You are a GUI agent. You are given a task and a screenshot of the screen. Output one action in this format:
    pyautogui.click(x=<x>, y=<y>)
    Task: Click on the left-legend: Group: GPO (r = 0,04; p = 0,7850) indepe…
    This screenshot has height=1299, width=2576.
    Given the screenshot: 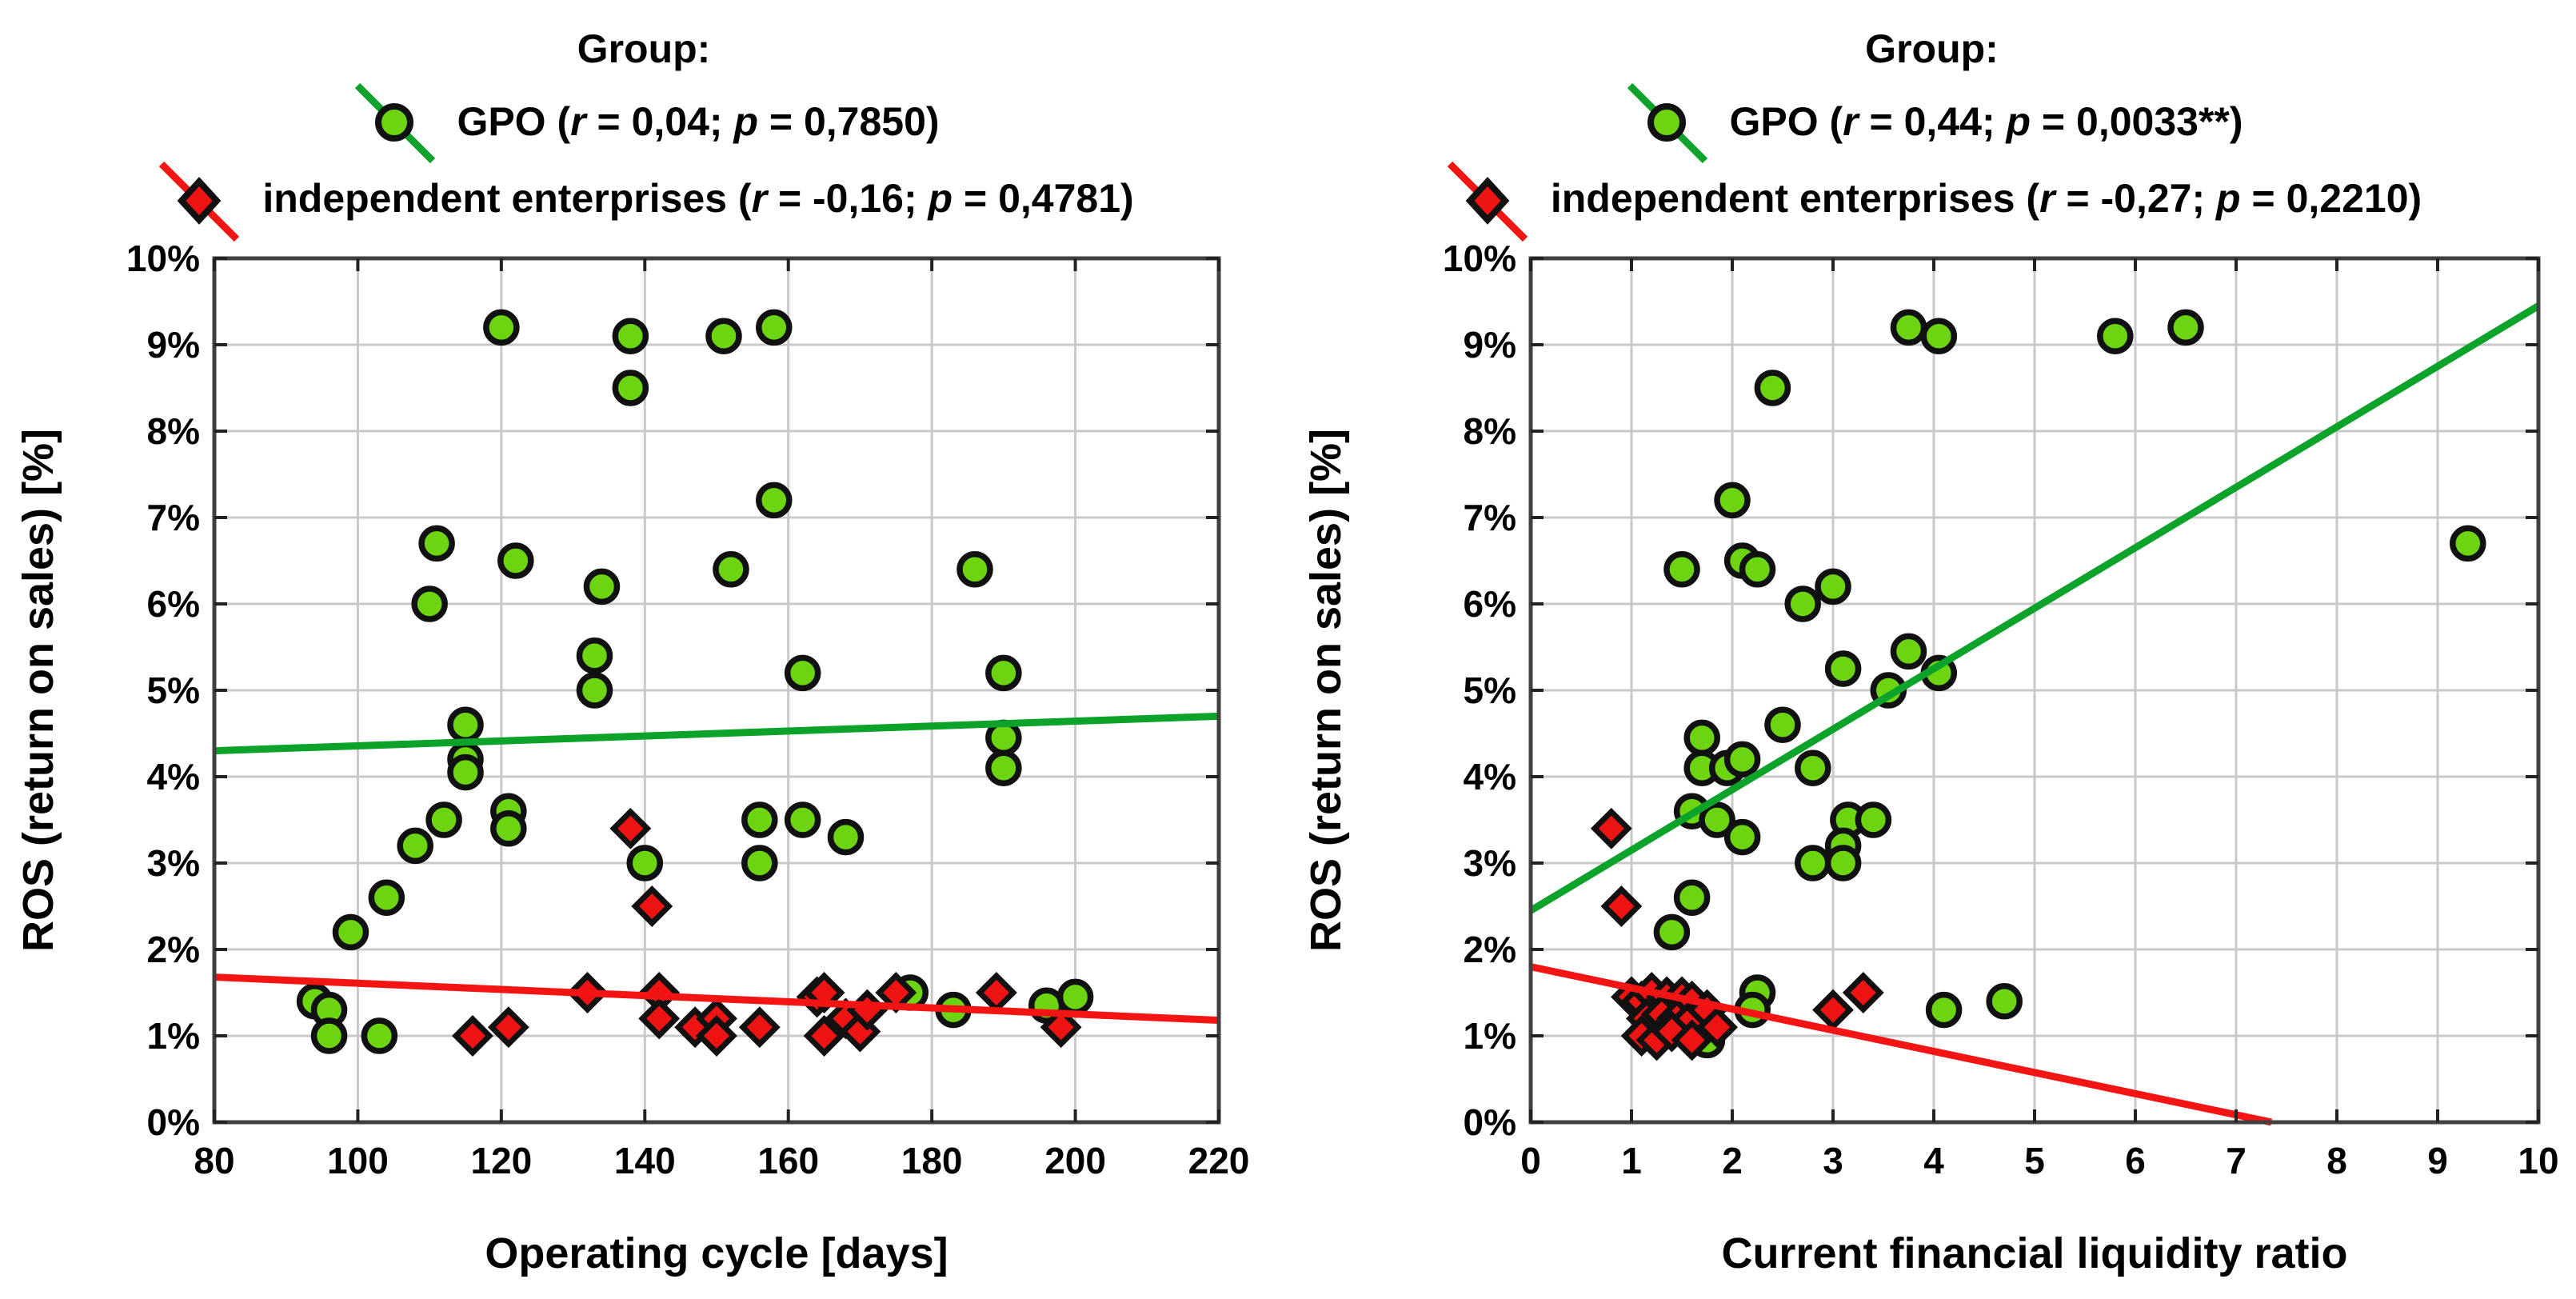 What is the action you would take?
    pyautogui.click(x=644, y=128)
    